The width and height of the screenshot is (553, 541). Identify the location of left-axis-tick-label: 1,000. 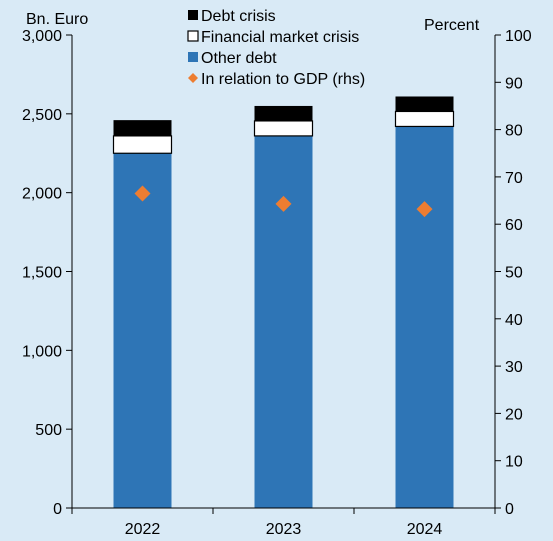
(42, 351).